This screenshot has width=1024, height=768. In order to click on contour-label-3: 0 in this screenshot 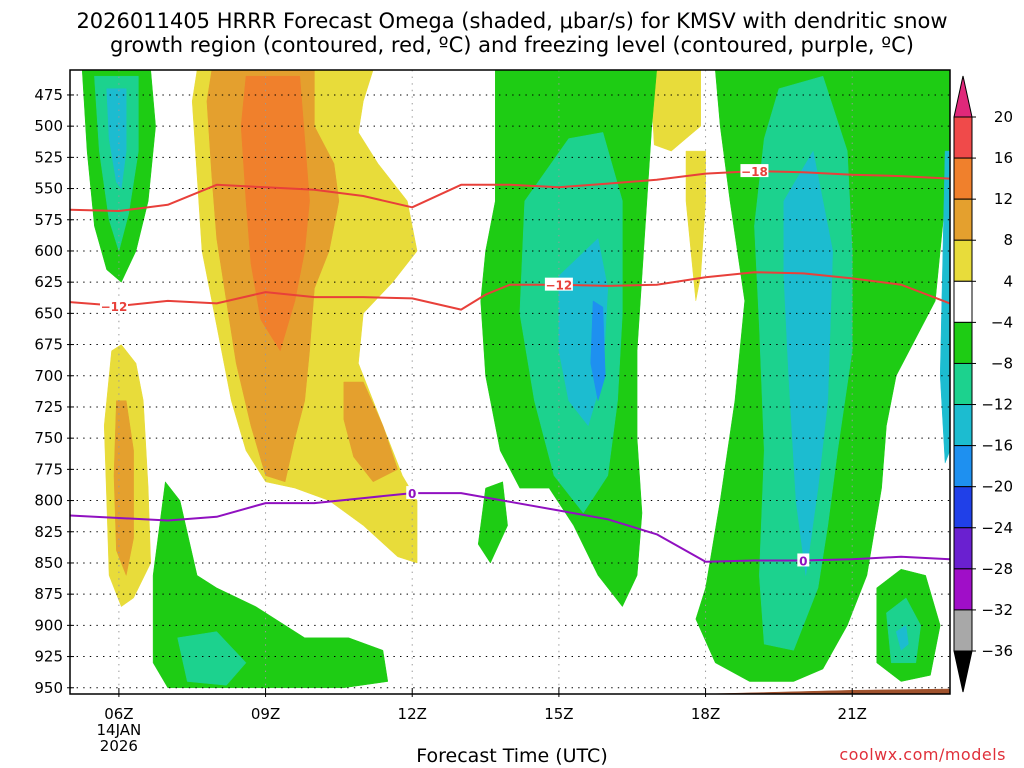, I will do `click(412, 494)`.